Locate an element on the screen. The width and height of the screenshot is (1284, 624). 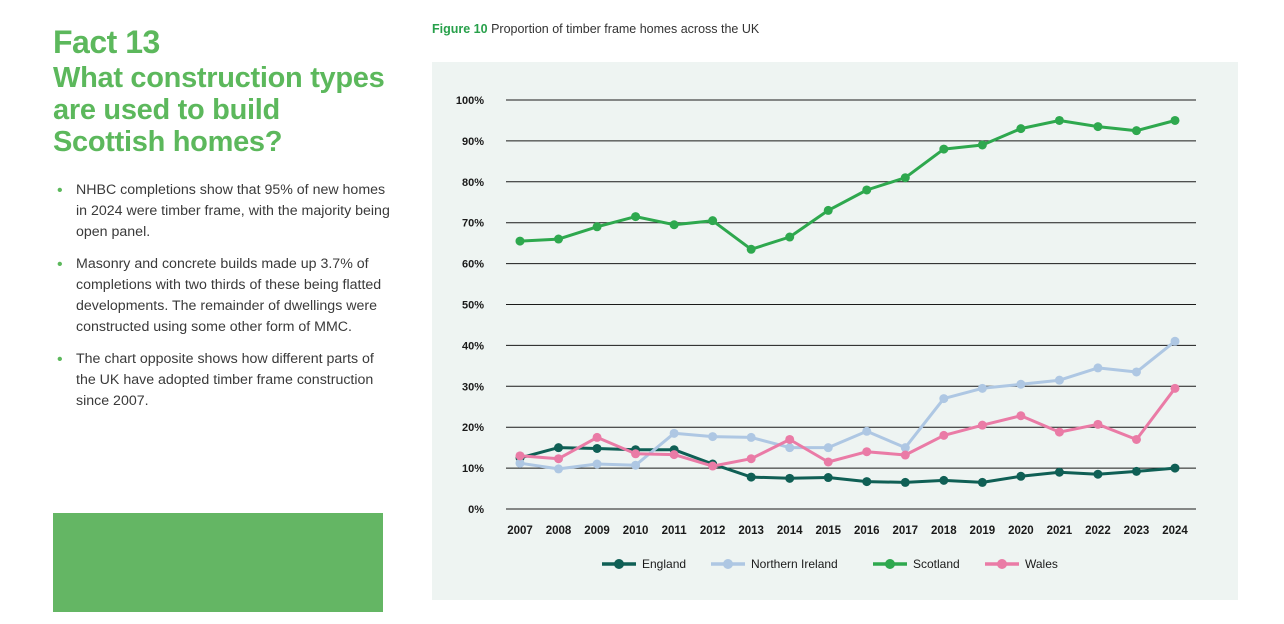
x-tick-label: 2011 is located at coordinates (675, 531).